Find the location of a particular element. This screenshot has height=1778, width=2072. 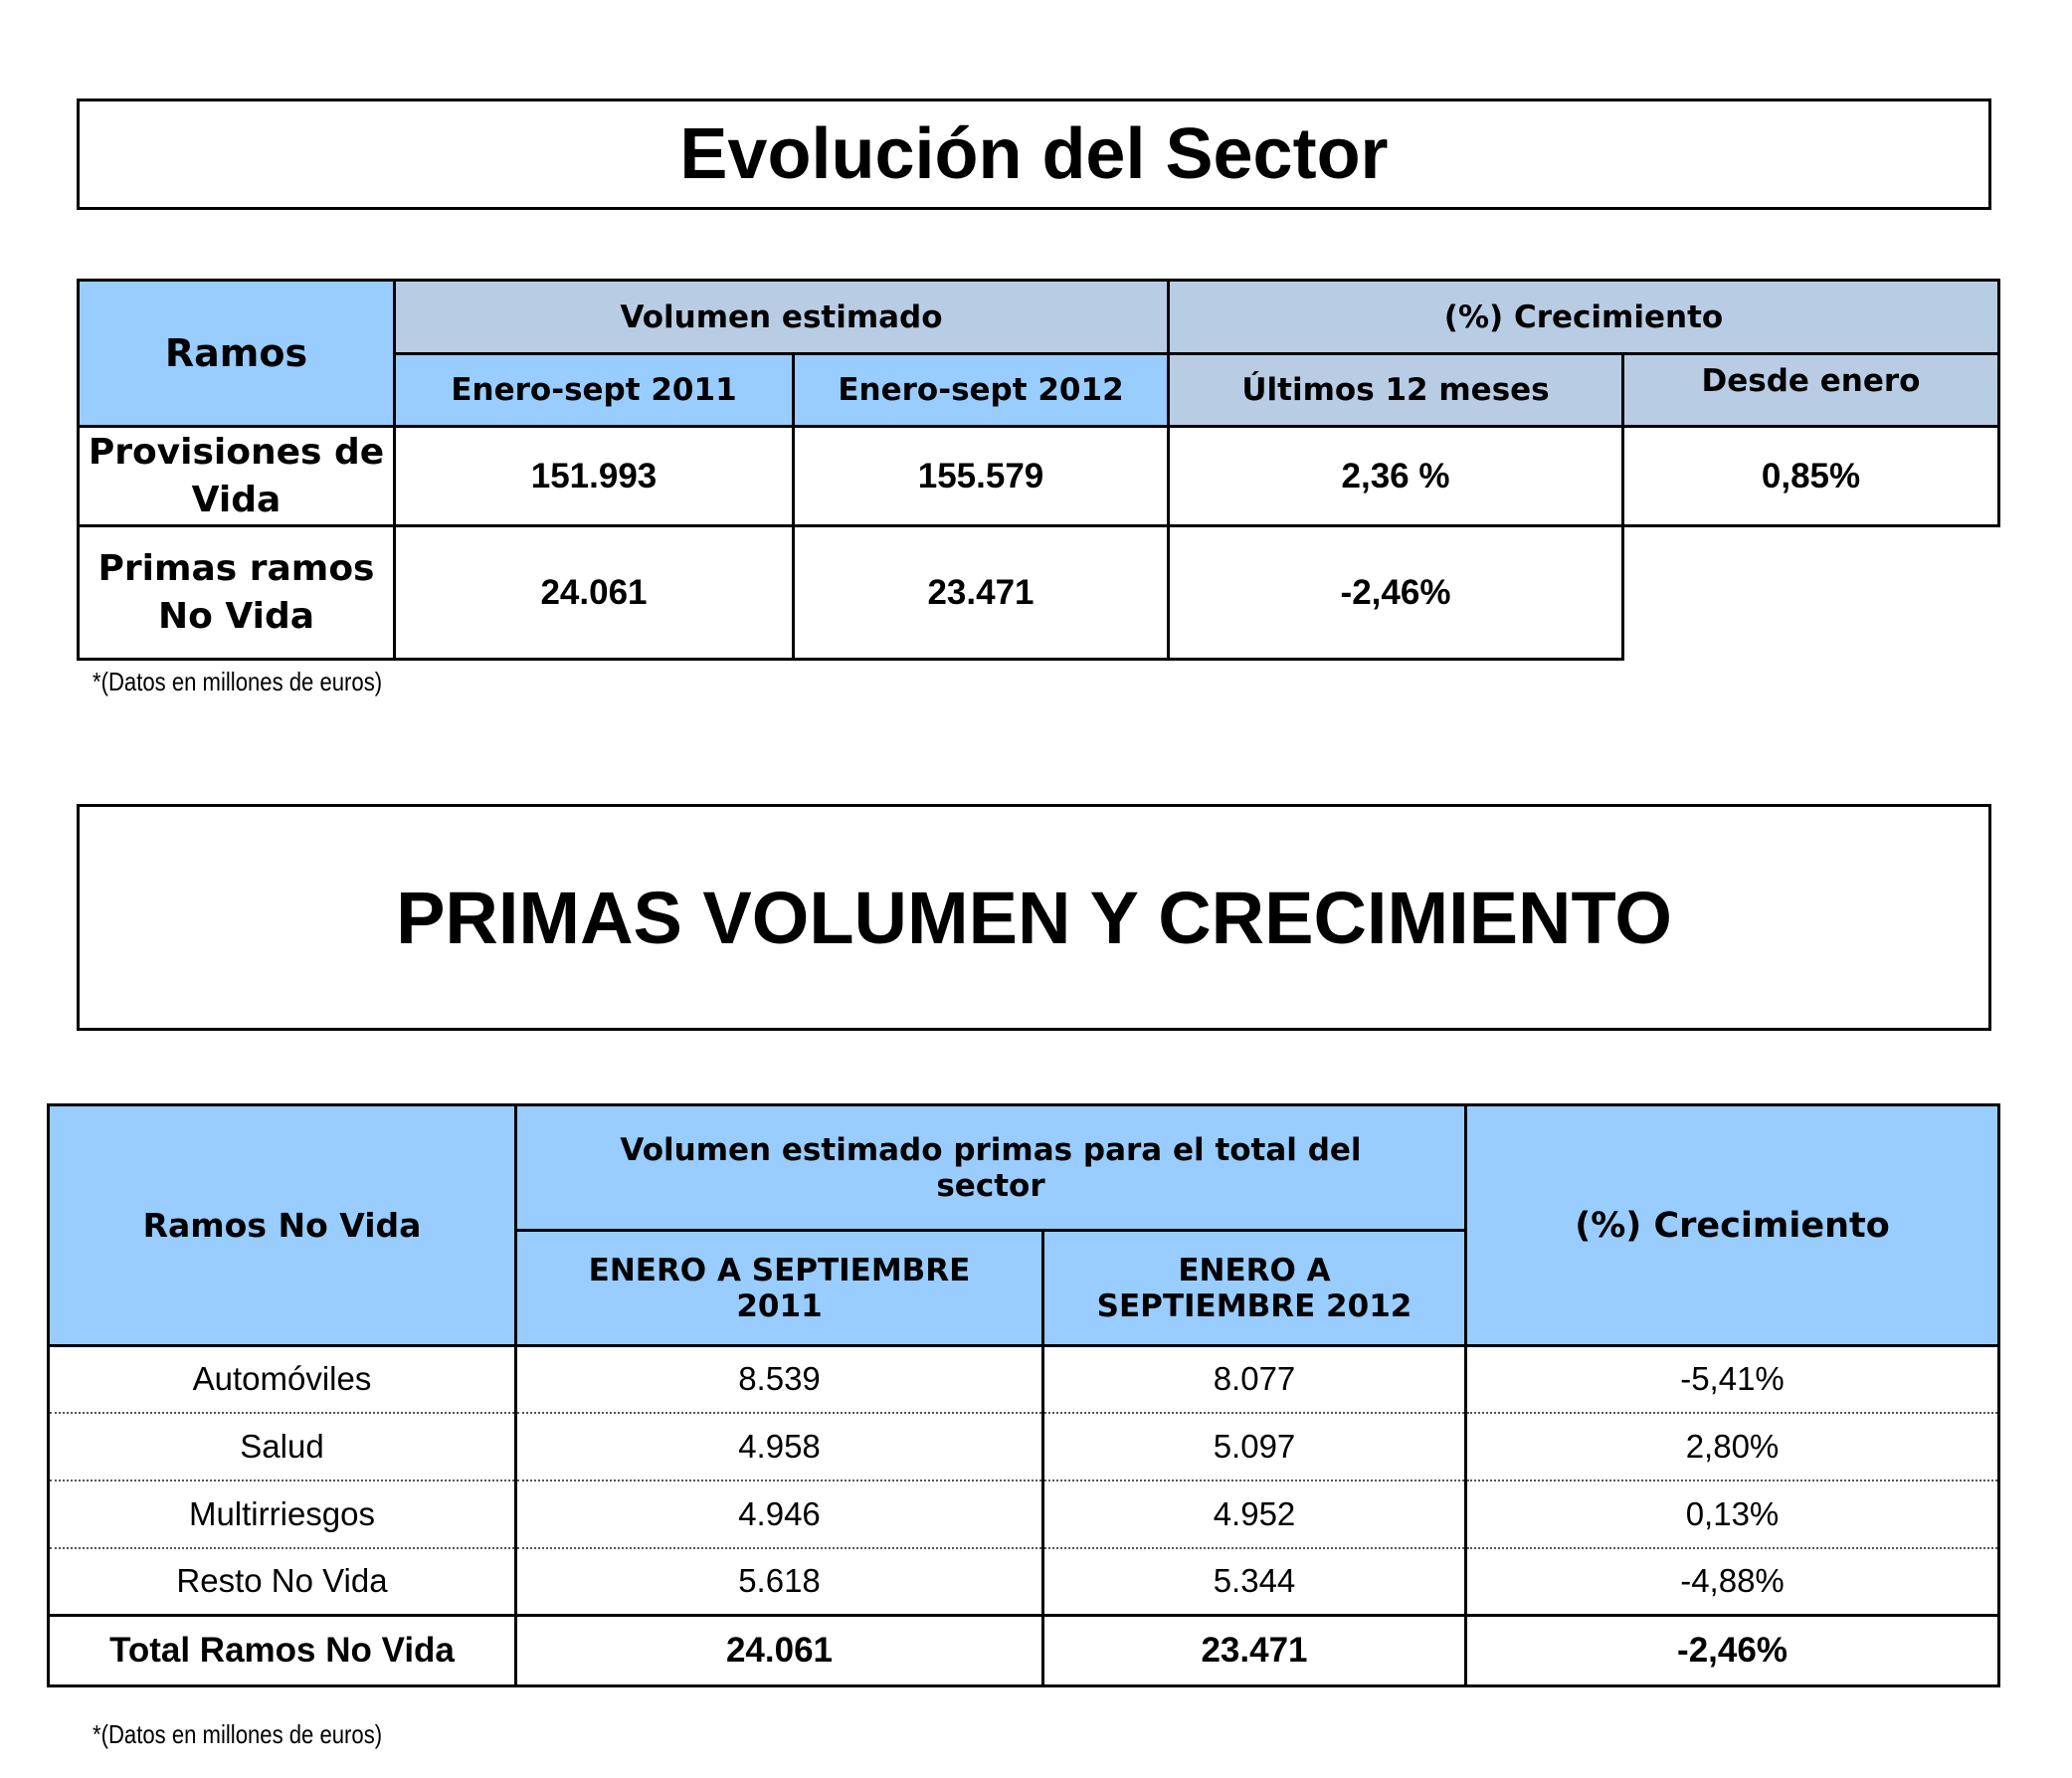

table-row: Resto No Vida 5.618 5.344 -4,88% is located at coordinates (1023, 1581).